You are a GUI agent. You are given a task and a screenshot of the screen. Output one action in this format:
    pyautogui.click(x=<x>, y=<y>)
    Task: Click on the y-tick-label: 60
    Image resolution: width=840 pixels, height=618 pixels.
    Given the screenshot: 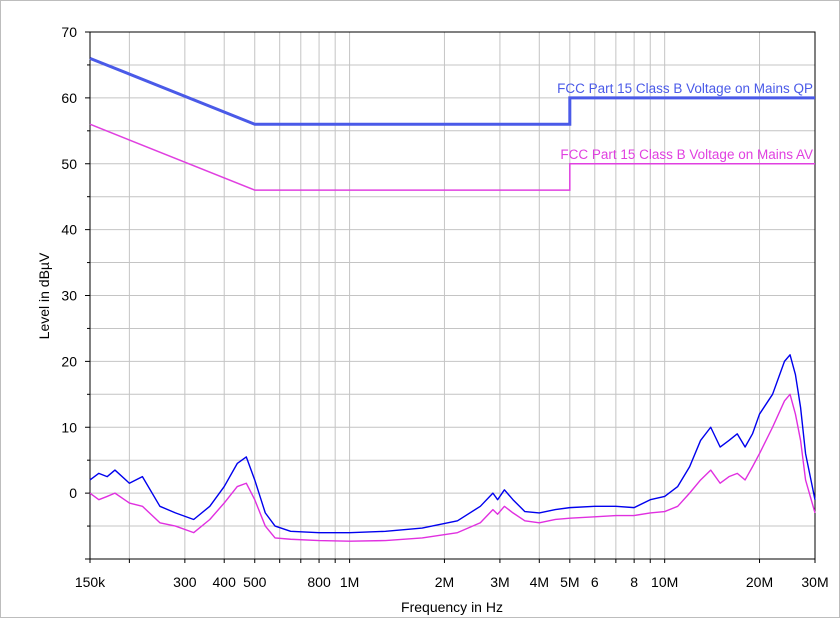 What is the action you would take?
    pyautogui.click(x=69, y=98)
    